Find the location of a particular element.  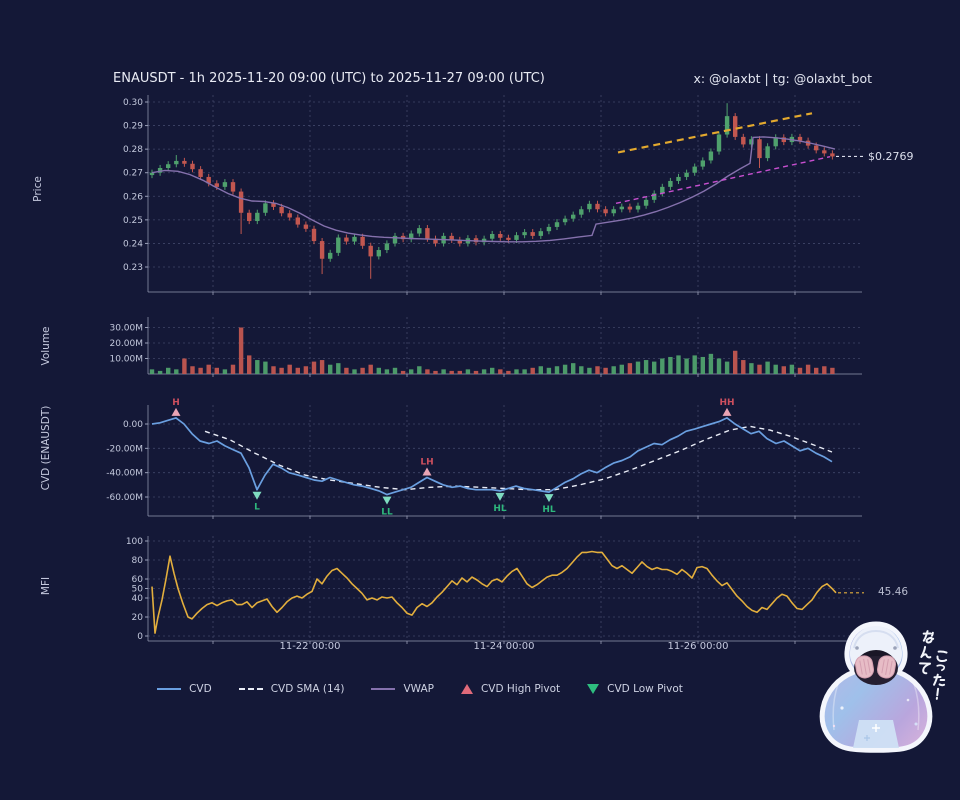

triangle-down-icon is located at coordinates (593, 689).